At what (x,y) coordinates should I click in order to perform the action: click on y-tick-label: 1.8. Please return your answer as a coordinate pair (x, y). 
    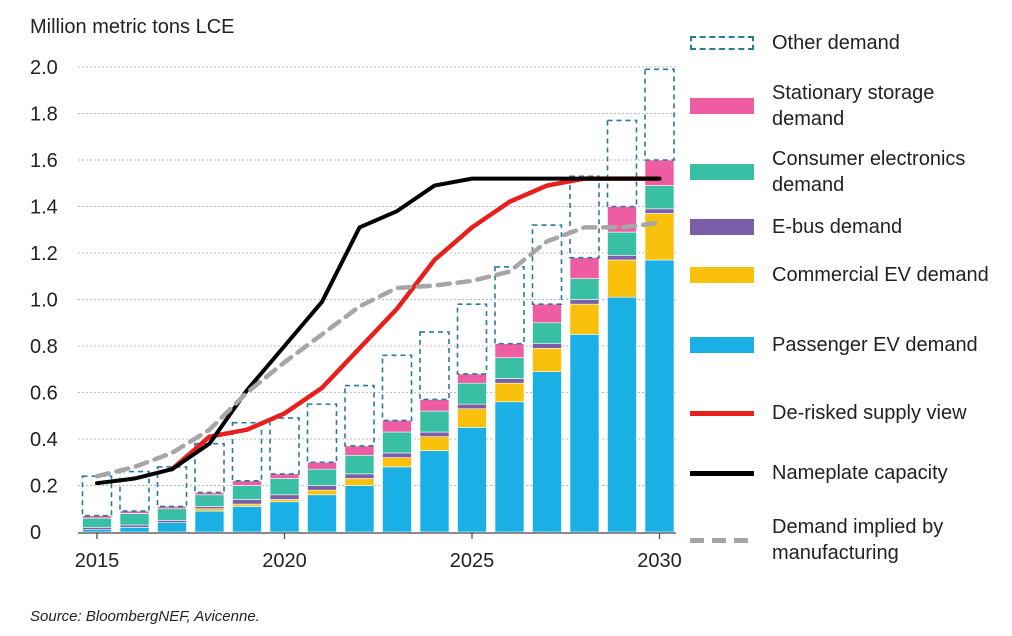
    Looking at the image, I should click on (44, 115).